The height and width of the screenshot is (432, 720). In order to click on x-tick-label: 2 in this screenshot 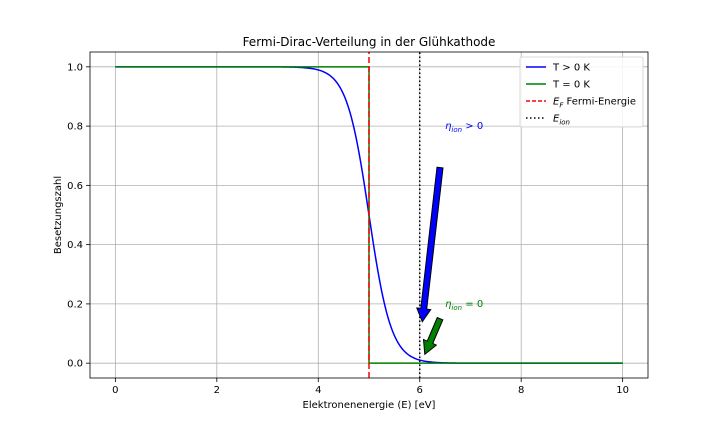, I will do `click(217, 390)`.